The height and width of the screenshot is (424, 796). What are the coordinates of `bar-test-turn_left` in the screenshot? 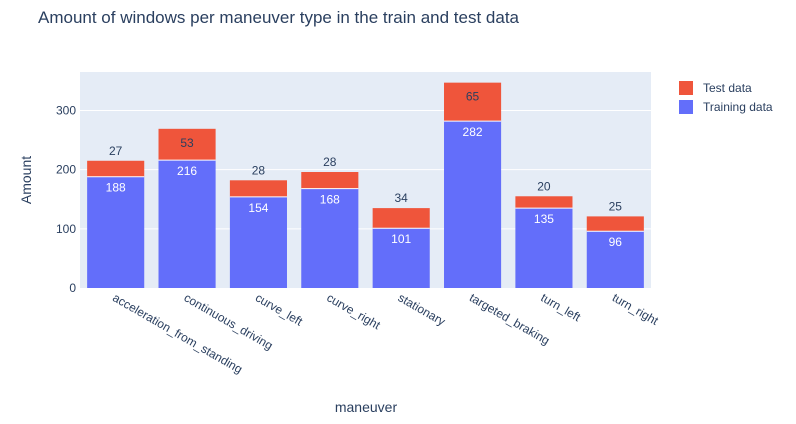 It's located at (544, 202).